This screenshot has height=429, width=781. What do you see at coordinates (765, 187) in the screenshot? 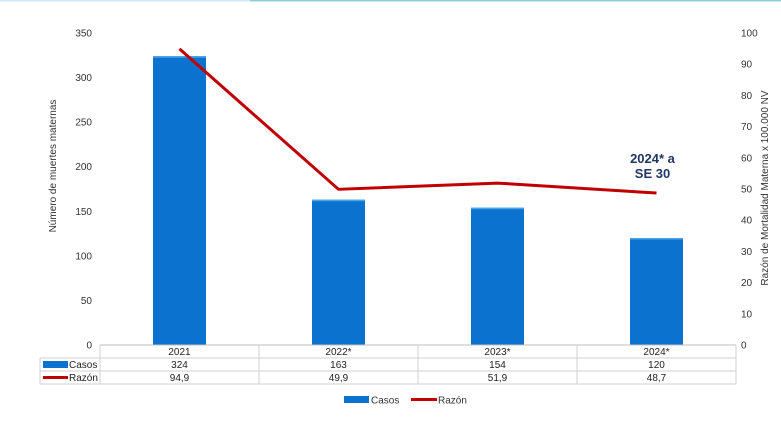
I see `right-axis-title: Razón de Mortalidad Materna x 100.000 NV` at bounding box center [765, 187].